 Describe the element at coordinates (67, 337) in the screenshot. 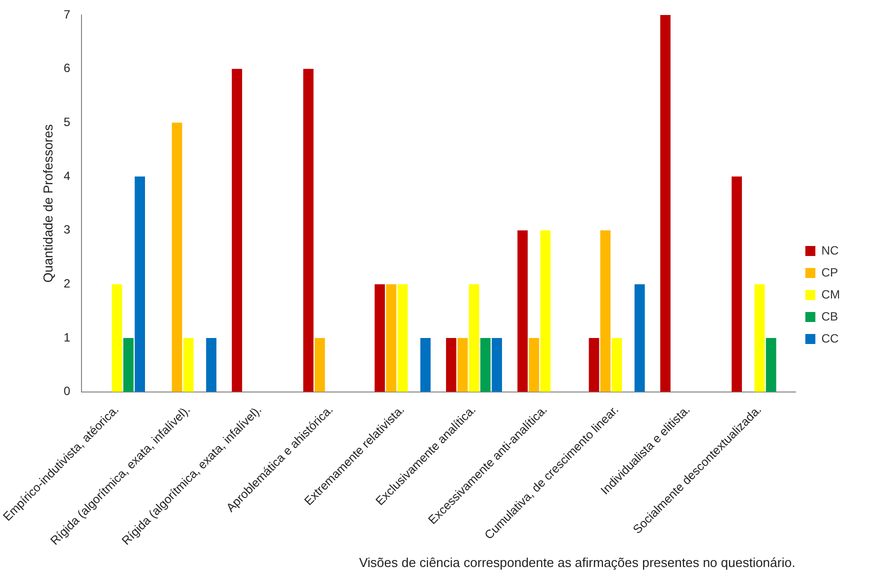

I see `y-tick-label: 1` at that location.